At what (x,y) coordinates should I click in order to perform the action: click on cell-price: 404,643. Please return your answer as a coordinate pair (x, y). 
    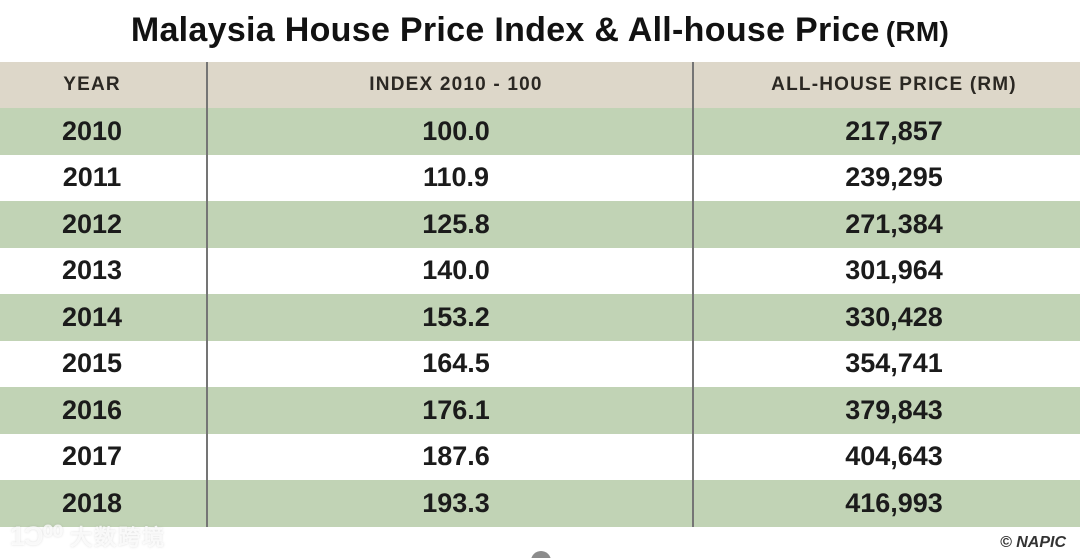
    Looking at the image, I should click on (886, 456).